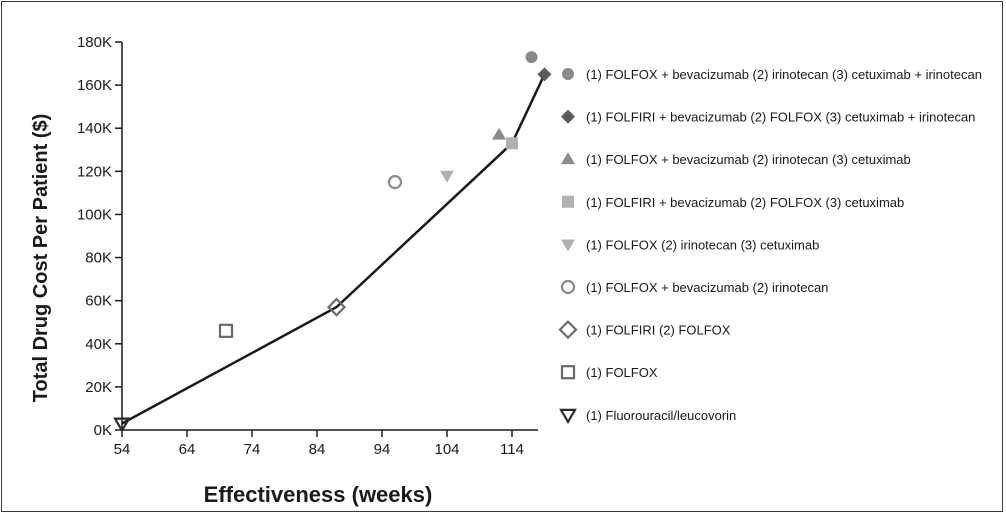 The image size is (1006, 514). I want to click on x-tick-label: 74, so click(252, 449).